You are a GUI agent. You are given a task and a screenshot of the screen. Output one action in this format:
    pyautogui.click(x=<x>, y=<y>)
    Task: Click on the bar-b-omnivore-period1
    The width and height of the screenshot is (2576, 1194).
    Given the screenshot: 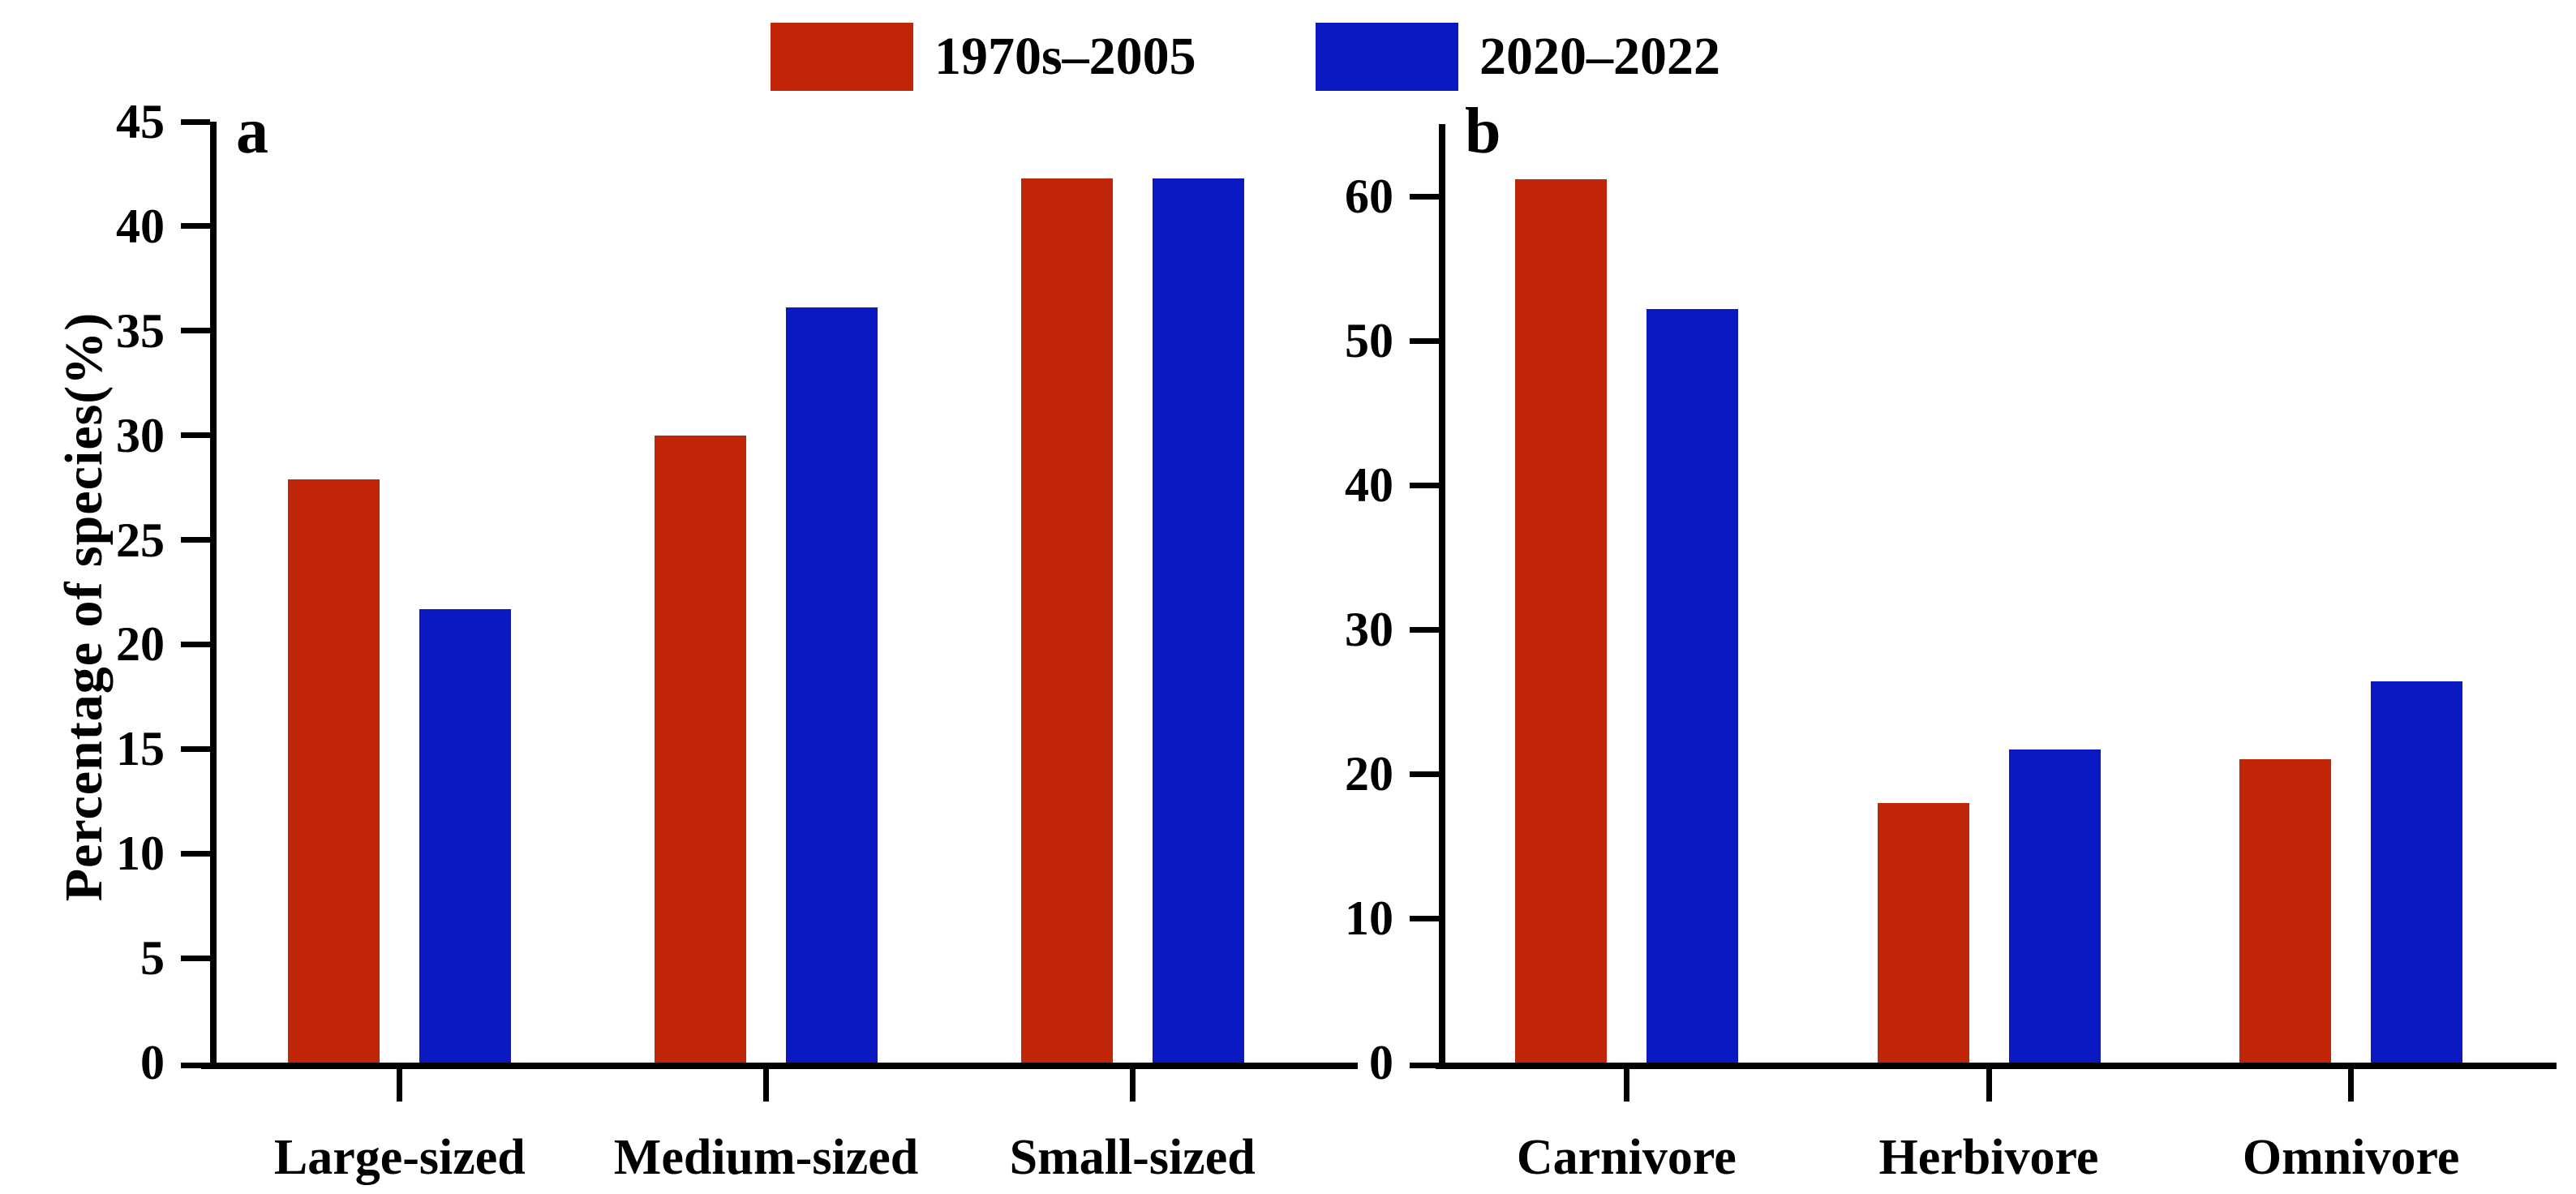 What is the action you would take?
    pyautogui.click(x=2285, y=911)
    